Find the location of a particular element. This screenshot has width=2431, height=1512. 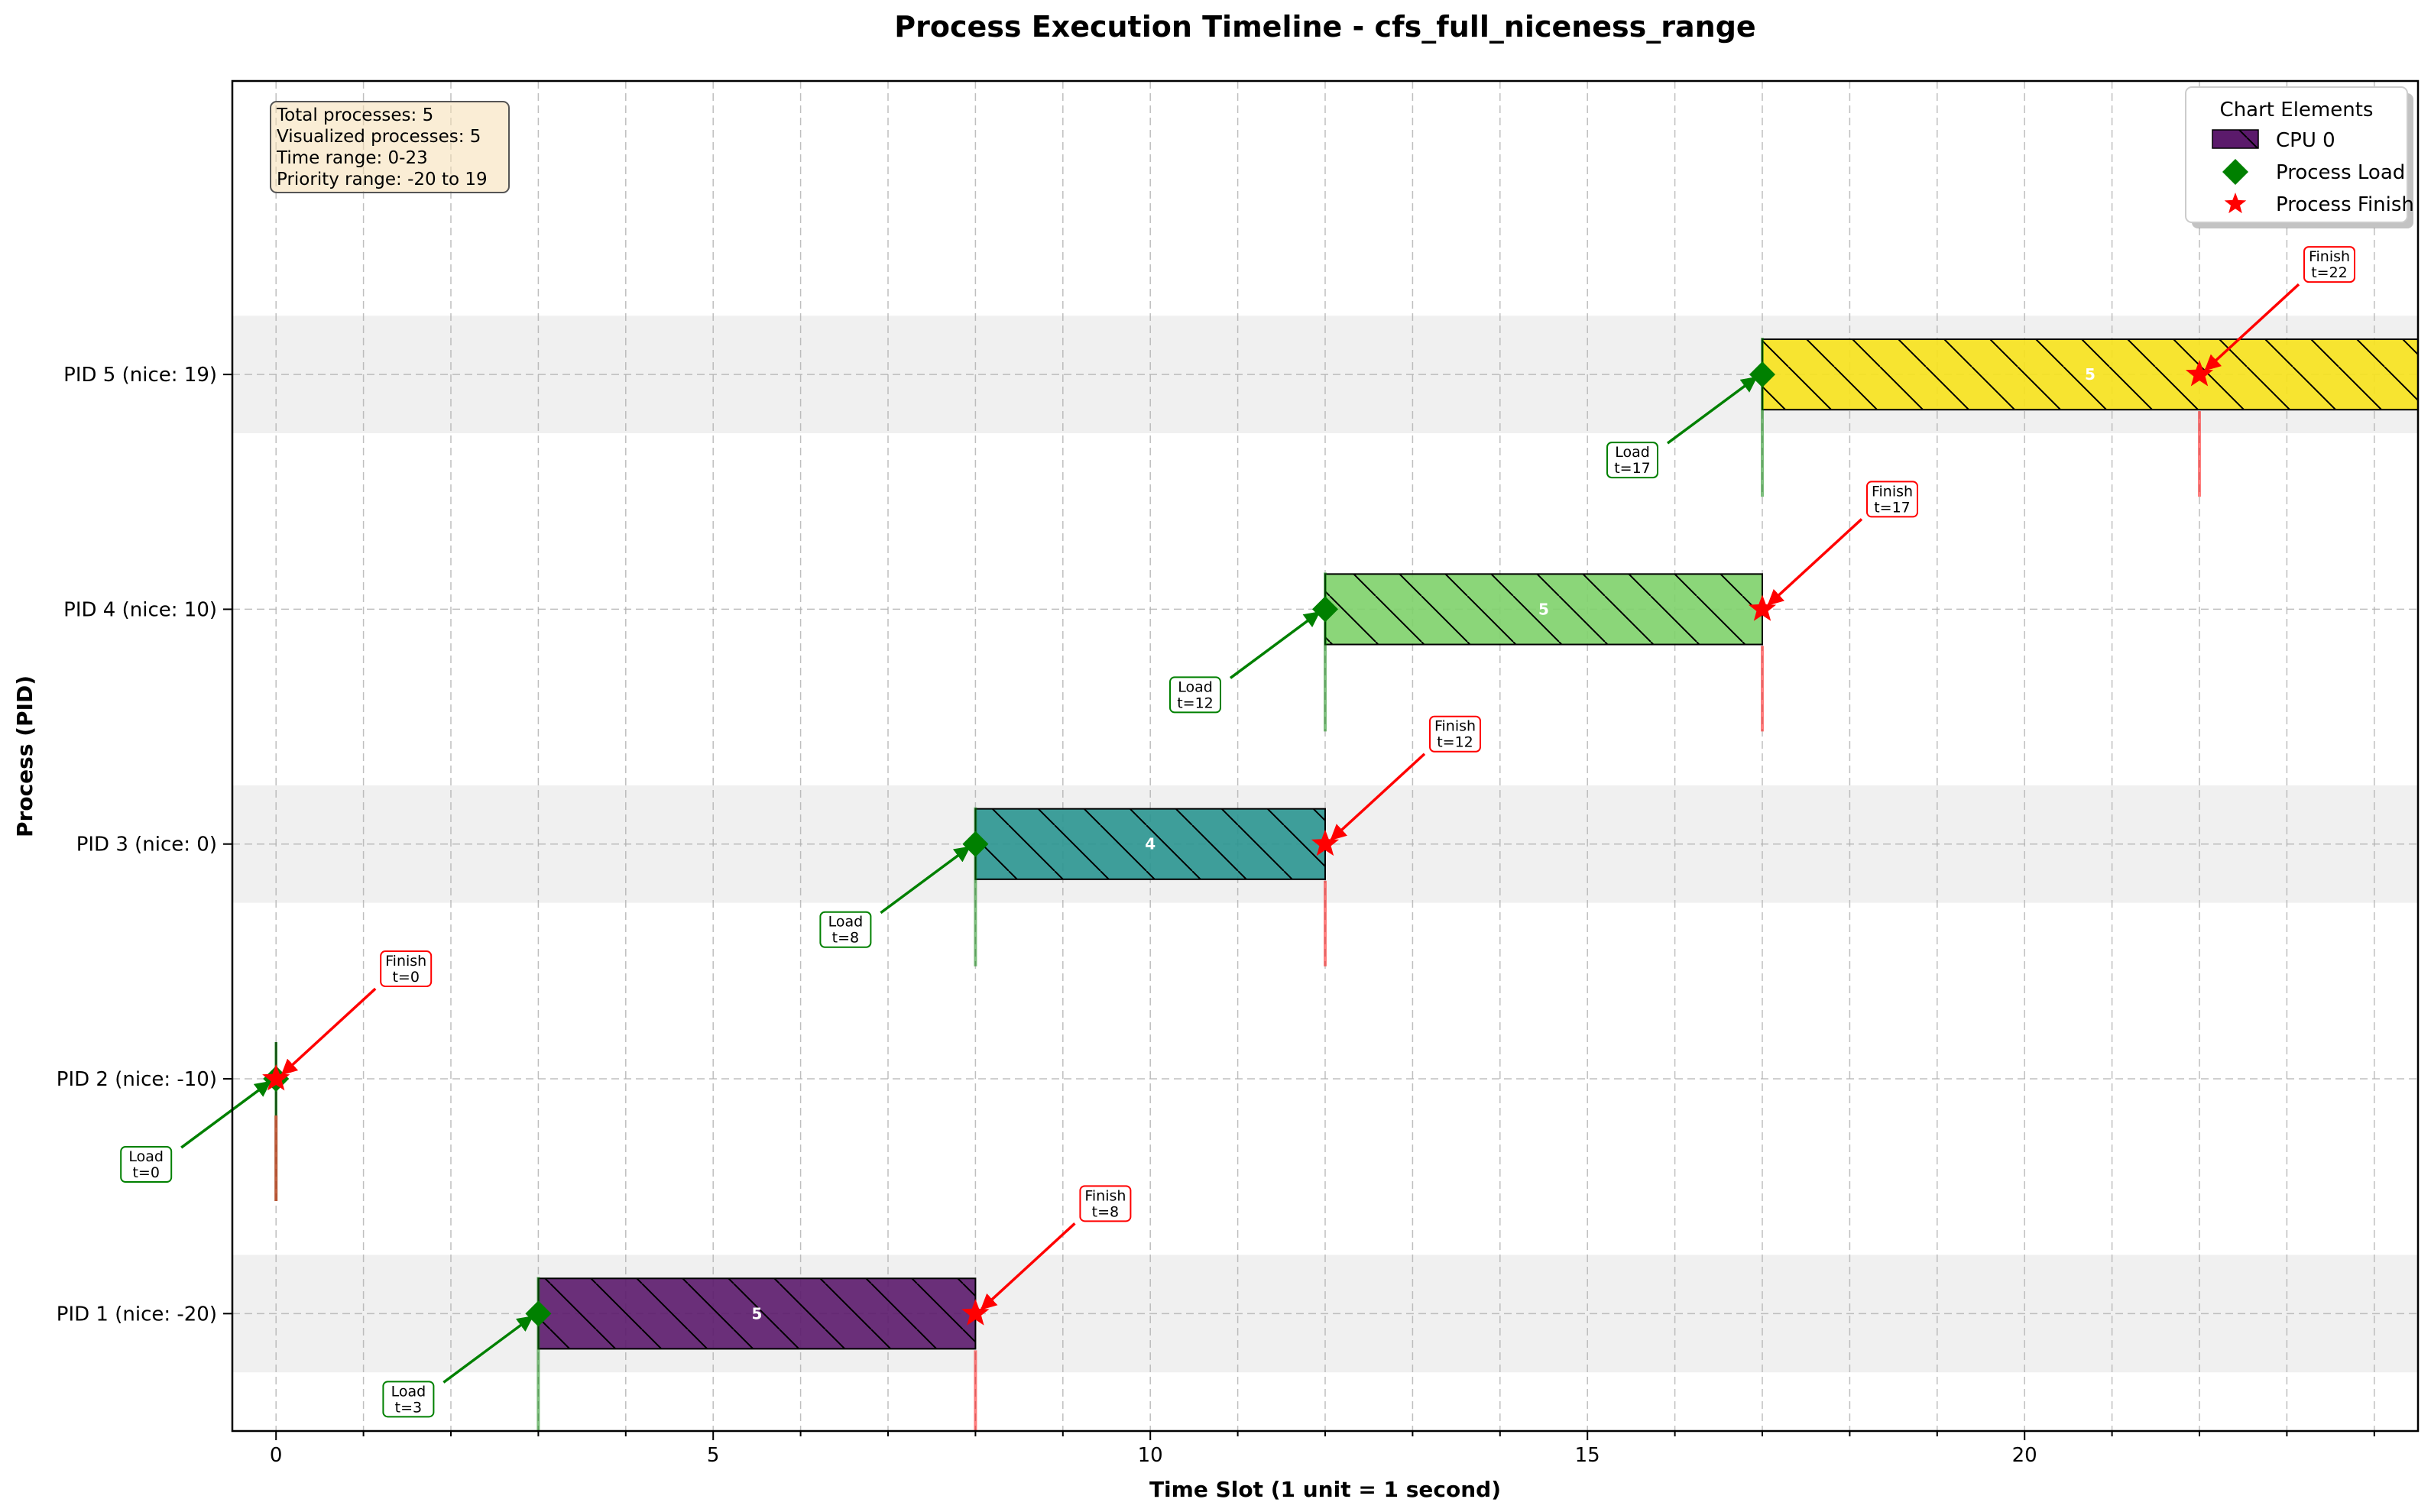

y-axis-label: Process (PID) is located at coordinates (25, 756).